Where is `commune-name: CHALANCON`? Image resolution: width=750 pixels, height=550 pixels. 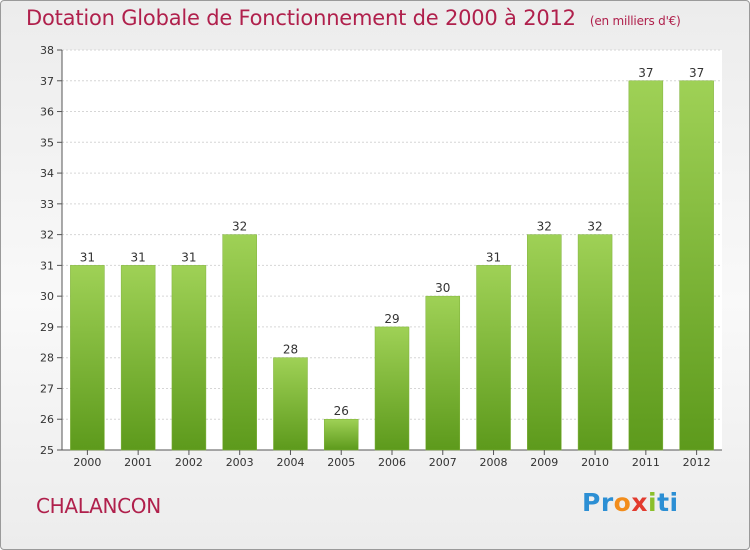
commune-name: CHALANCON is located at coordinates (98, 506).